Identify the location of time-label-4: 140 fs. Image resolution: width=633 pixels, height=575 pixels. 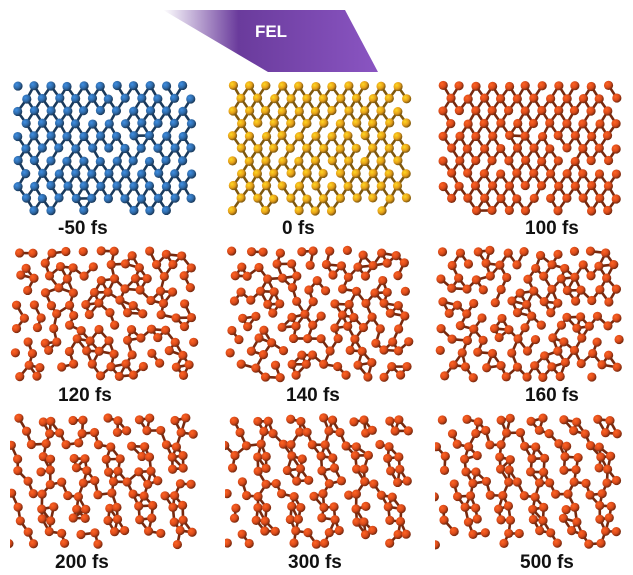
(313, 395).